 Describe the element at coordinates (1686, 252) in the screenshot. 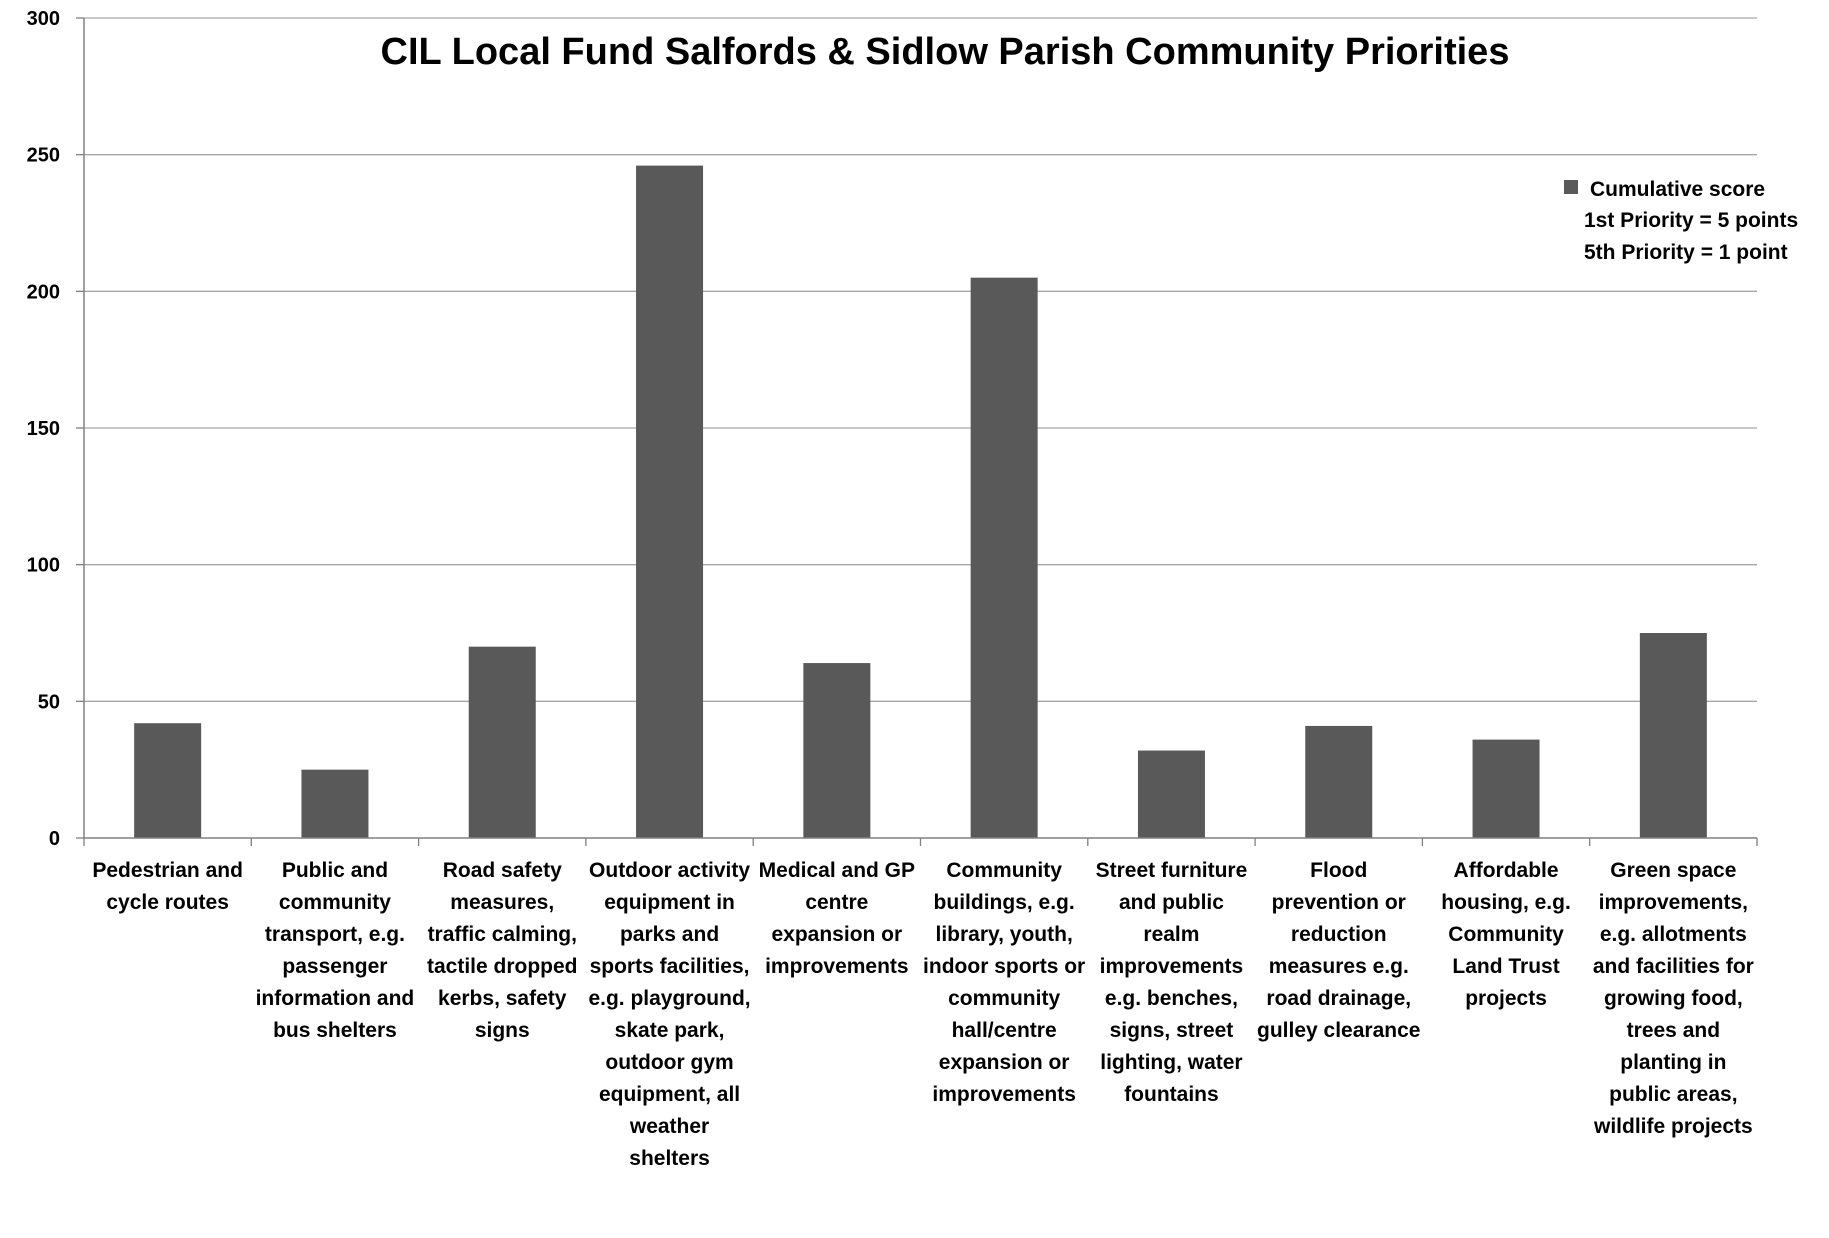

I see `legend-note-2: 5th Priority = 1 point` at that location.